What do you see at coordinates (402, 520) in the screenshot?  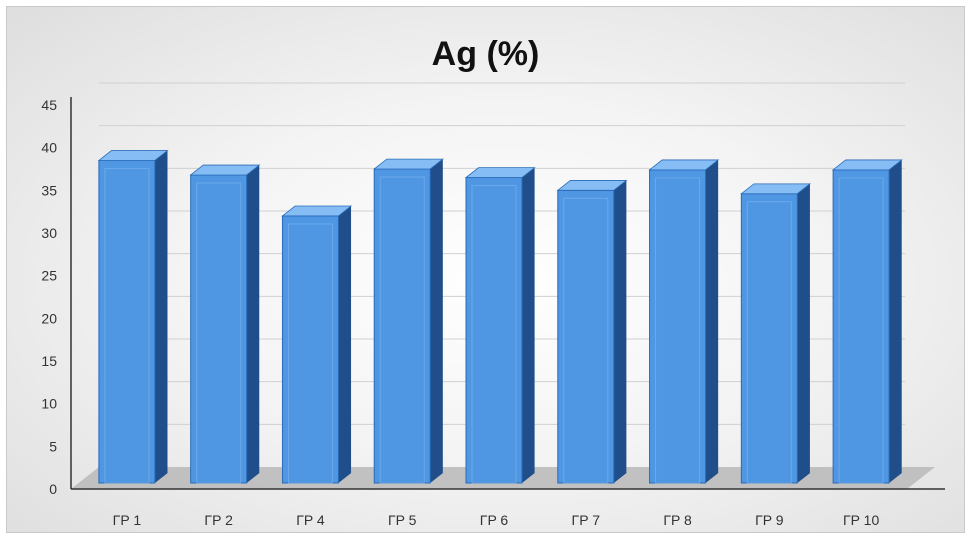 I see `x-tick-label: ΓΡ 5` at bounding box center [402, 520].